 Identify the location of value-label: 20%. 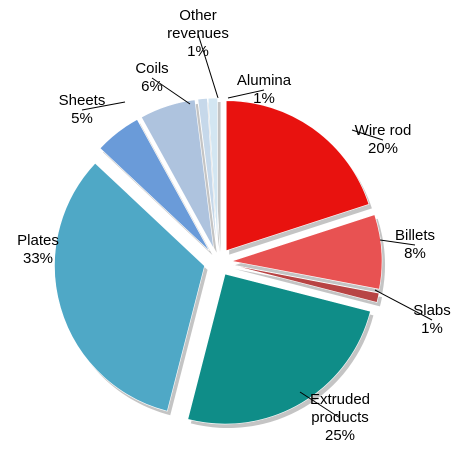
(383, 148).